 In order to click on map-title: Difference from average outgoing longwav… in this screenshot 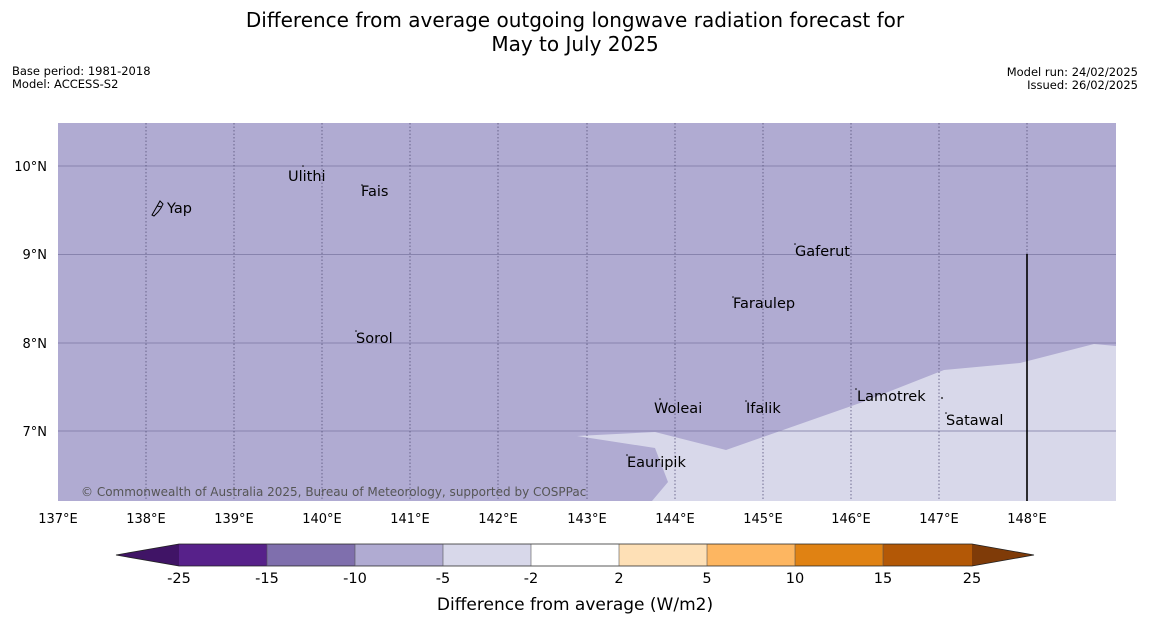, I will do `click(575, 32)`.